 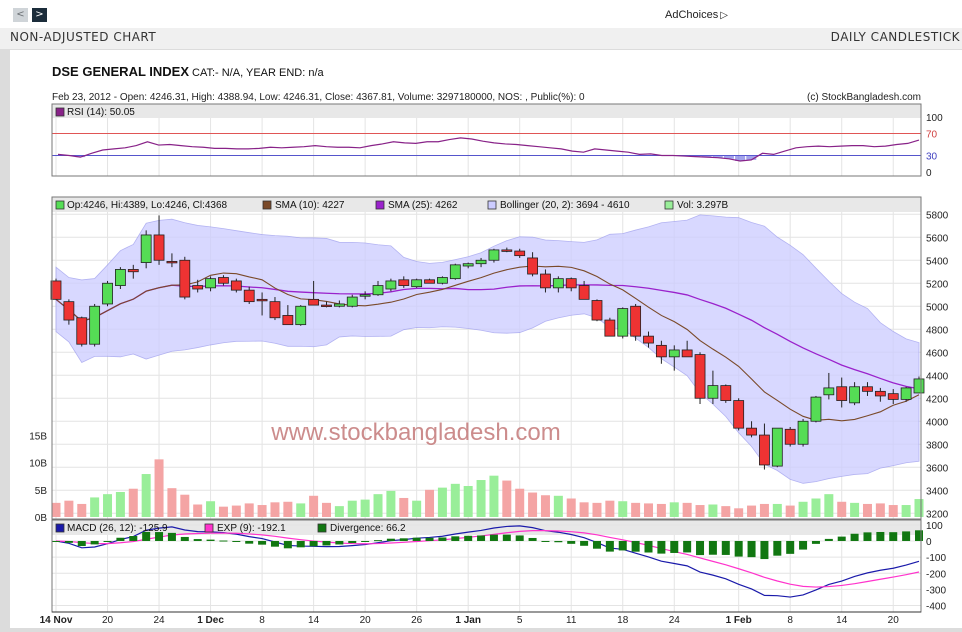 What do you see at coordinates (937, 238) in the screenshot?
I see `price-y-tick: 5600` at bounding box center [937, 238].